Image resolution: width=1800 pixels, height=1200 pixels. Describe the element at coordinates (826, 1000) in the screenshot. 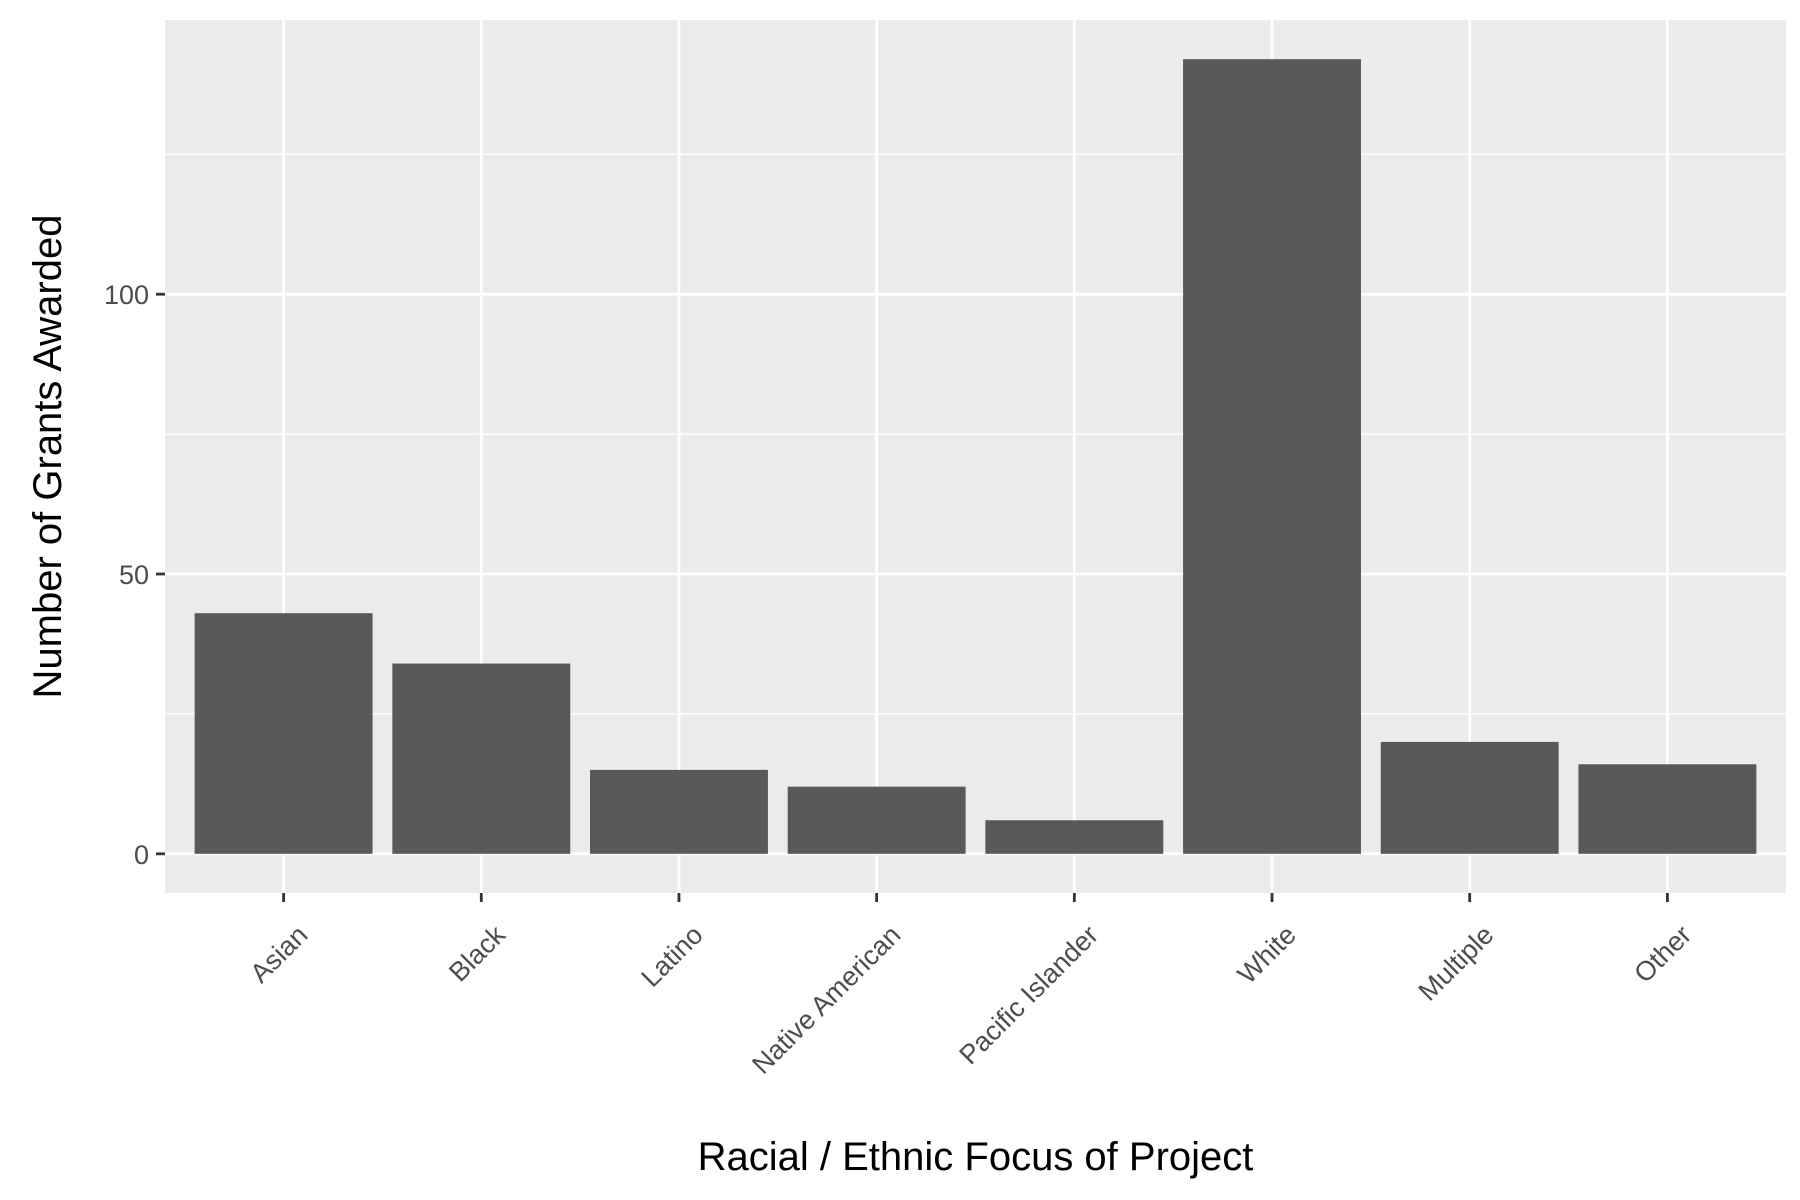

I see `x-tick-label: Native American` at that location.